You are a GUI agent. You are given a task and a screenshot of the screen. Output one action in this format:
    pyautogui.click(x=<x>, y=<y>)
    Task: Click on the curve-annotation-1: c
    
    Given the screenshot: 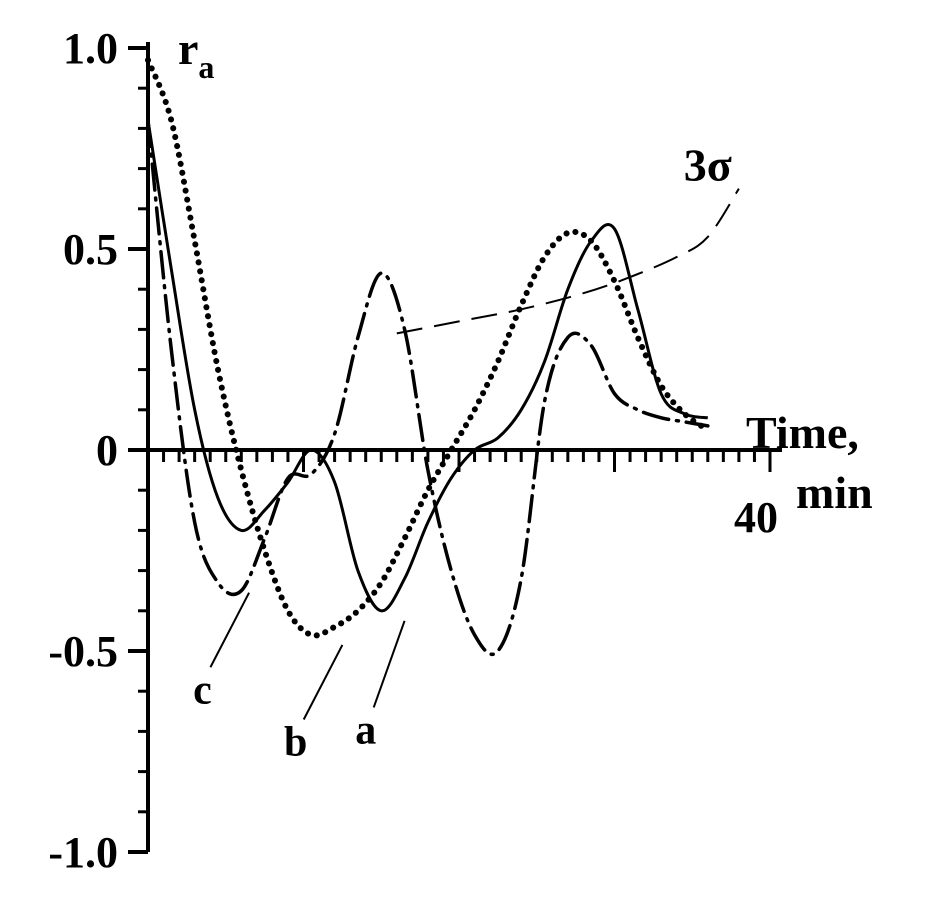 What is the action you would take?
    pyautogui.click(x=202, y=690)
    